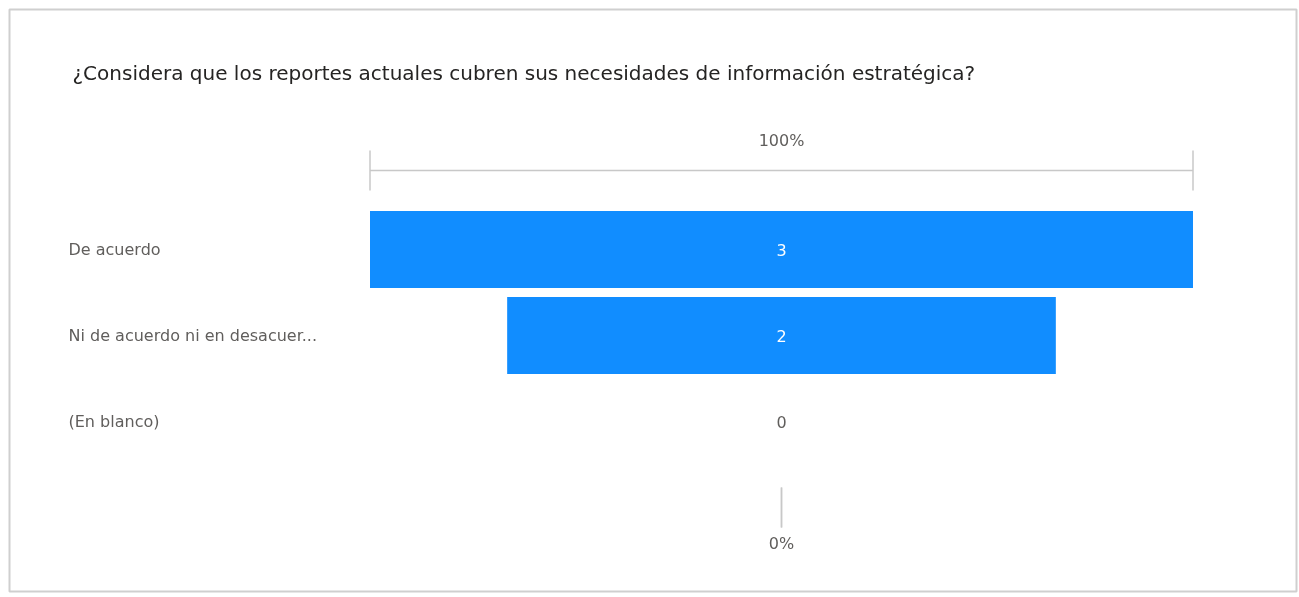 Image resolution: width=1299 pixels, height=597 pixels. What do you see at coordinates (781, 422) in the screenshot?
I see `data-label: 0` at bounding box center [781, 422].